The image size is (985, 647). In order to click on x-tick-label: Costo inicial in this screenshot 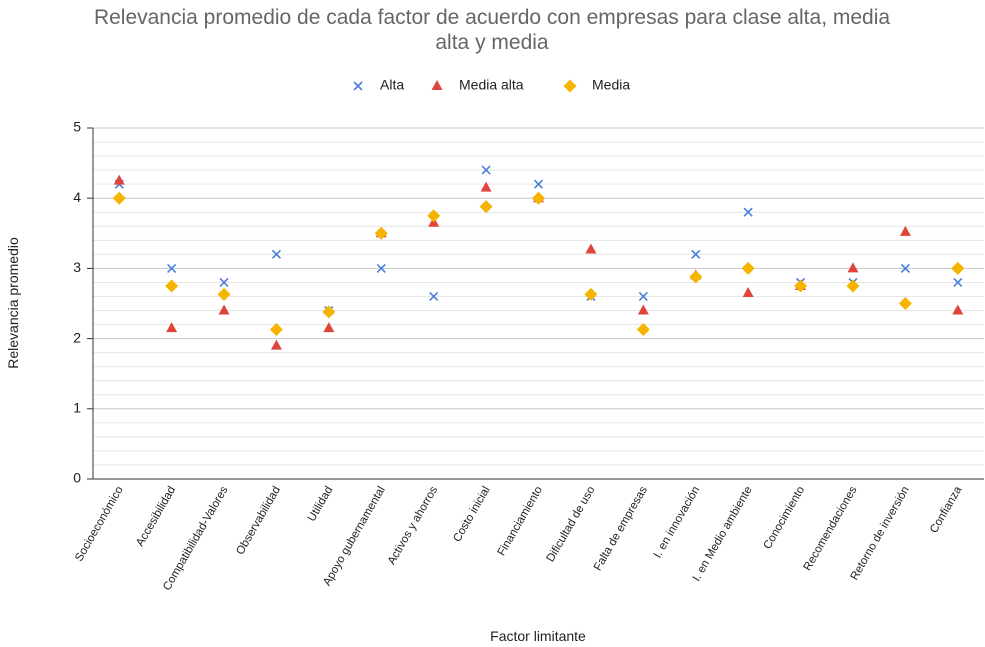, I will do `click(471, 515)`.